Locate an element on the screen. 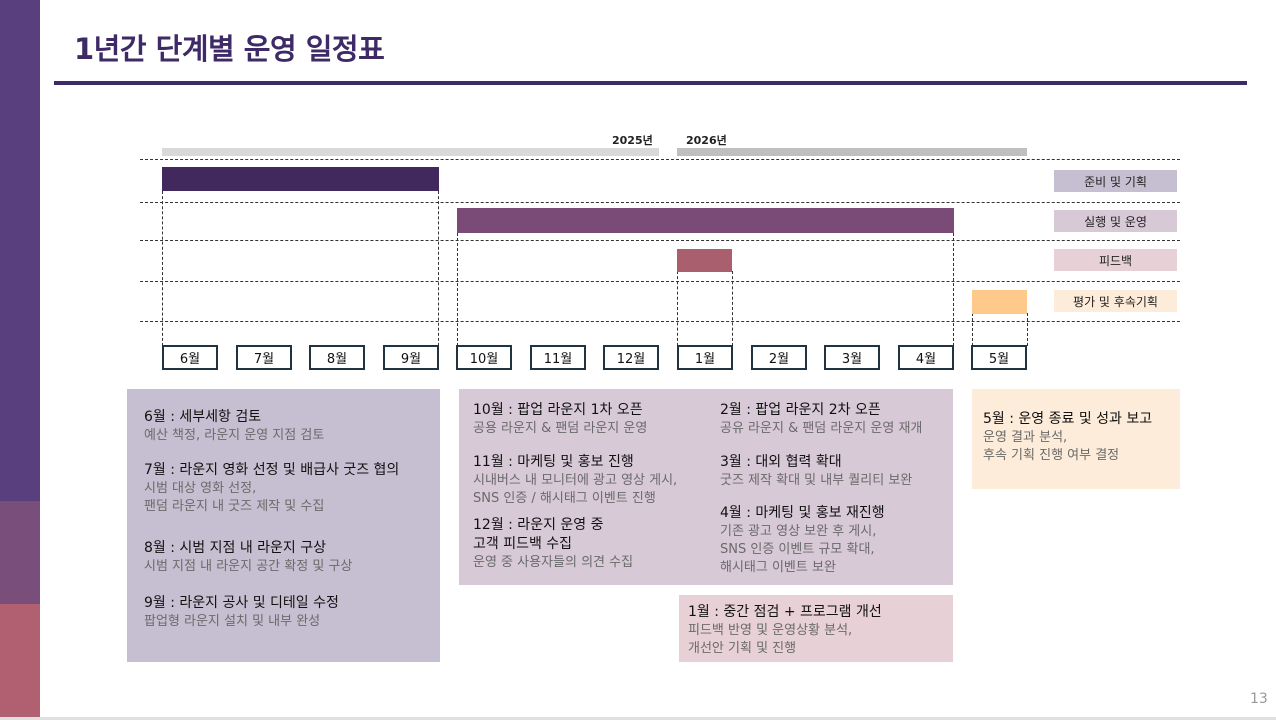 Image resolution: width=1276 pixels, height=720 pixels. sidebar-accent-bottom is located at coordinates (20, 660).